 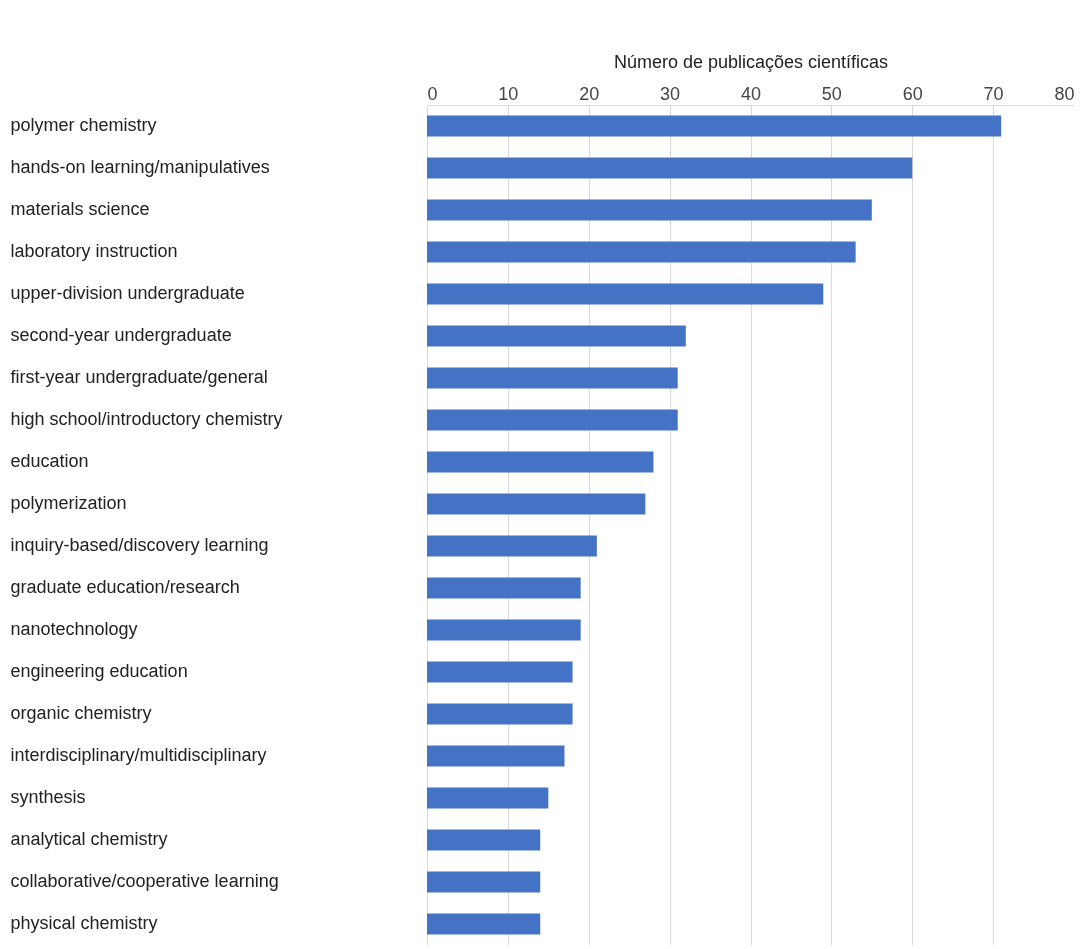 I want to click on x-tick-label: 10, so click(x=508, y=93).